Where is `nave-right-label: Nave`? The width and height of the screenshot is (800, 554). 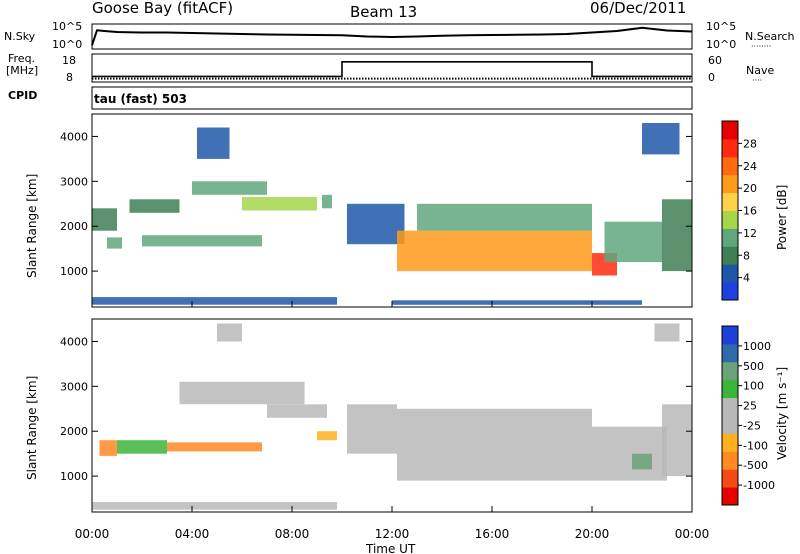
nave-right-label: Nave is located at coordinates (760, 70).